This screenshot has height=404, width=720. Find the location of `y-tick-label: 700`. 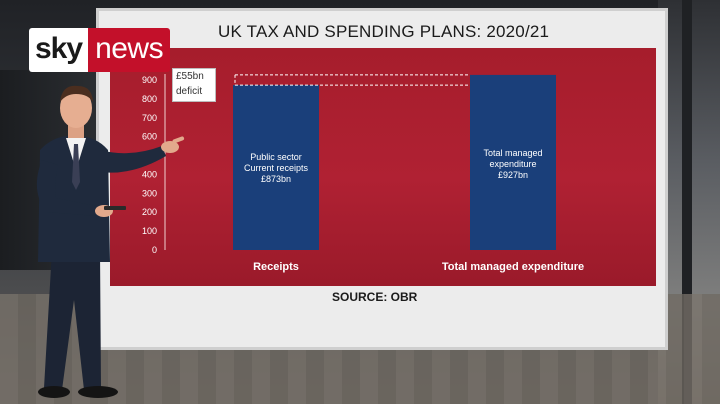

y-tick-label: 700 is located at coordinates (149, 118).